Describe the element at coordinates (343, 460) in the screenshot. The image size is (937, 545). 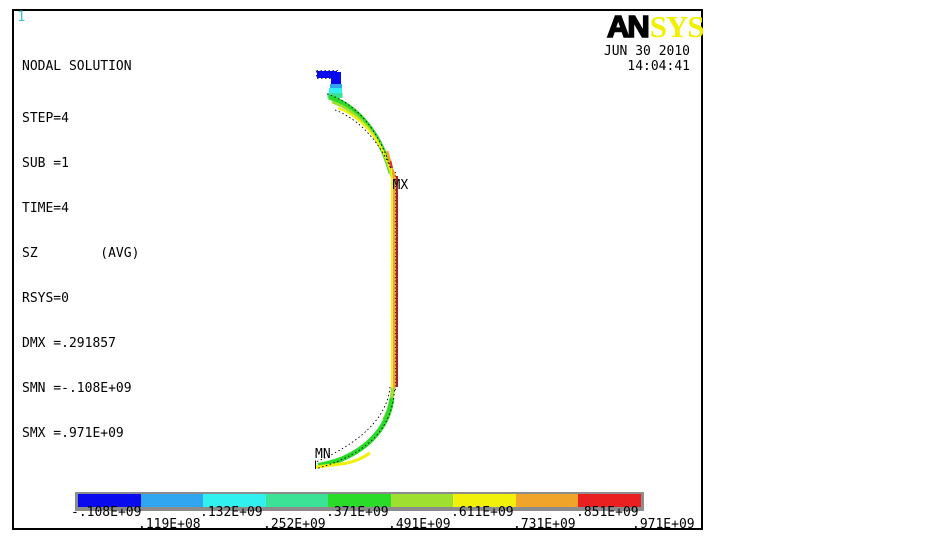
I see `knuckle-outer-yellow` at that location.